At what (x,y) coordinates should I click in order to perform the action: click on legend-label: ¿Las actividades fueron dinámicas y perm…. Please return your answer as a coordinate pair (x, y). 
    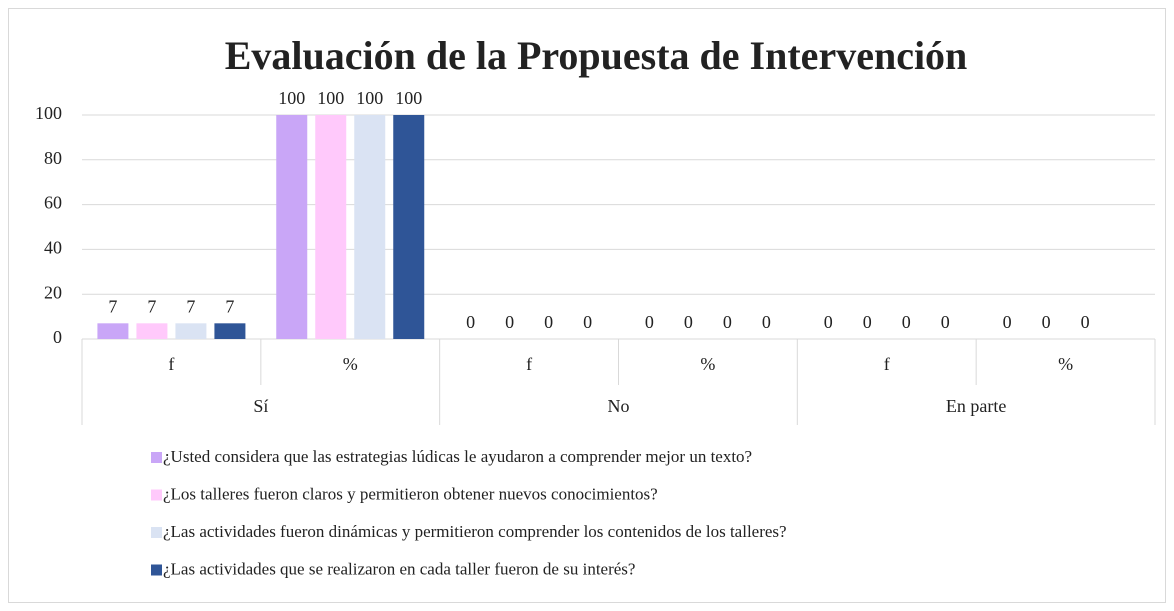
    Looking at the image, I should click on (475, 531).